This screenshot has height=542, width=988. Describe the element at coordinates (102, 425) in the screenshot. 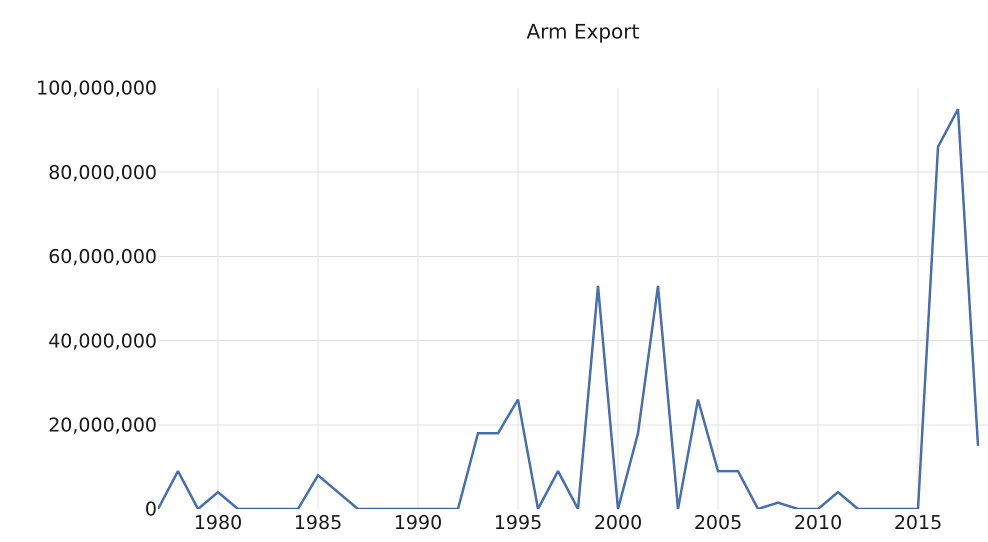

I see `y-tick-label: 20,000,000` at that location.